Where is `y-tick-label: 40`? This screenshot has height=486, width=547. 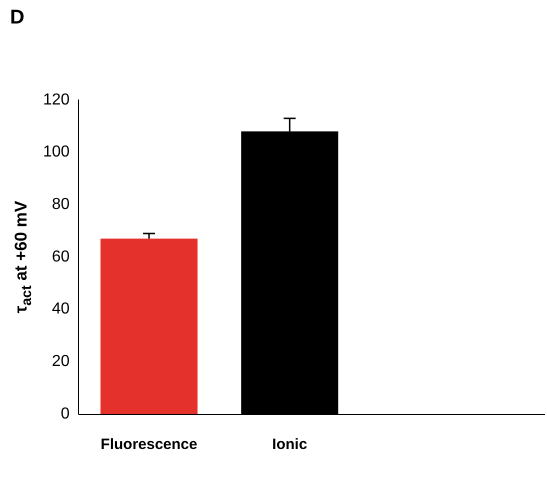 y-tick-label: 40 is located at coordinates (61, 309).